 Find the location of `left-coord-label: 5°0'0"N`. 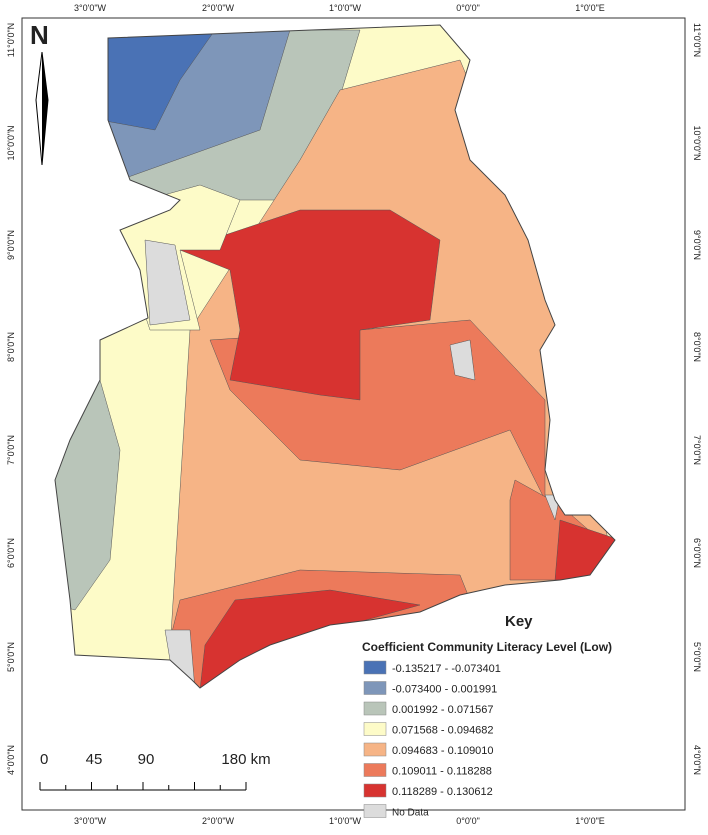

left-coord-label: 5°0'0"N is located at coordinates (11, 657).